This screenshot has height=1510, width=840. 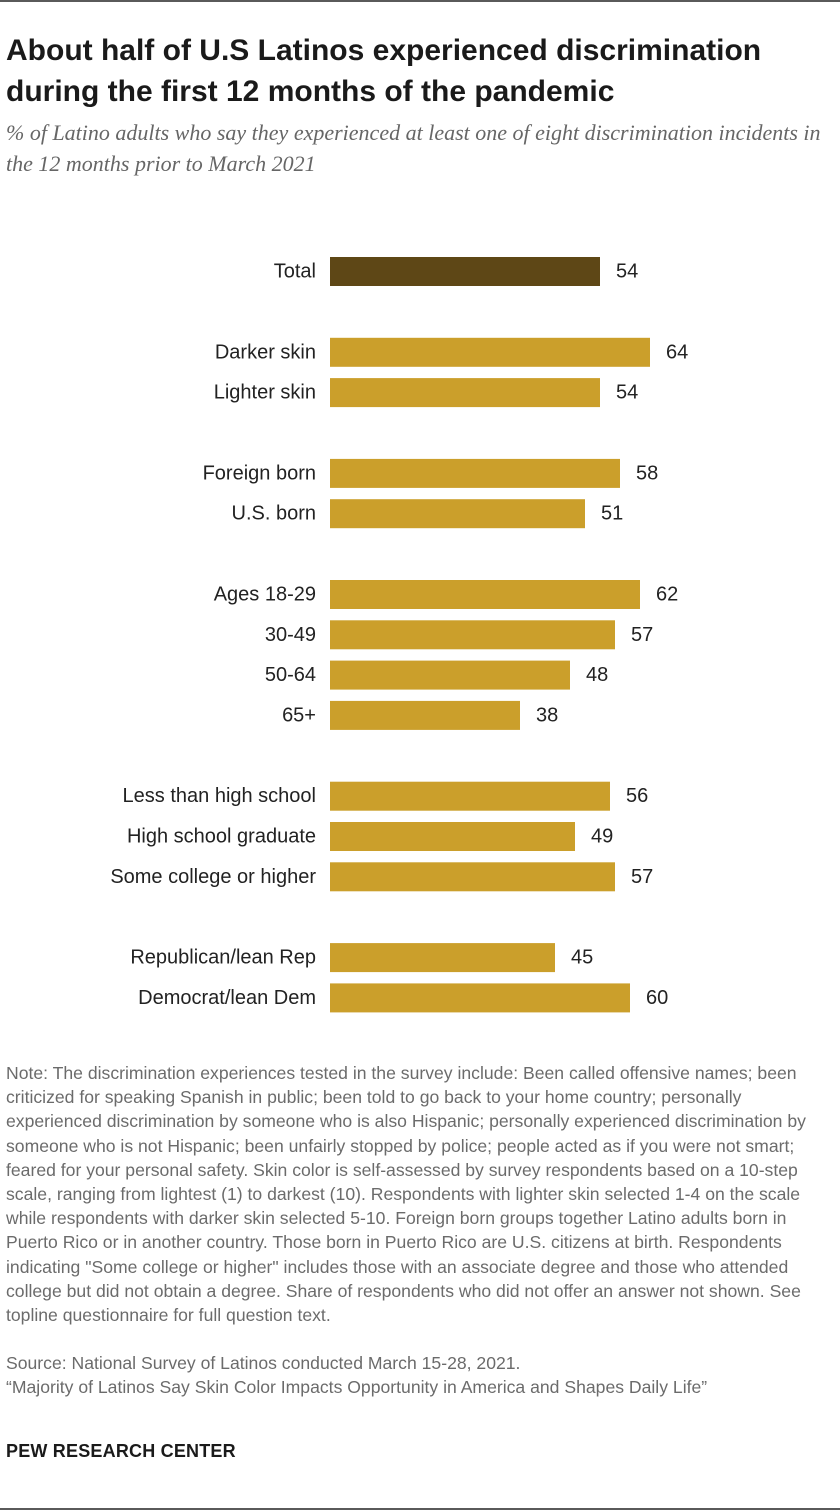 What do you see at coordinates (582, 958) in the screenshot?
I see `value-label-republican-lean-rep: 45` at bounding box center [582, 958].